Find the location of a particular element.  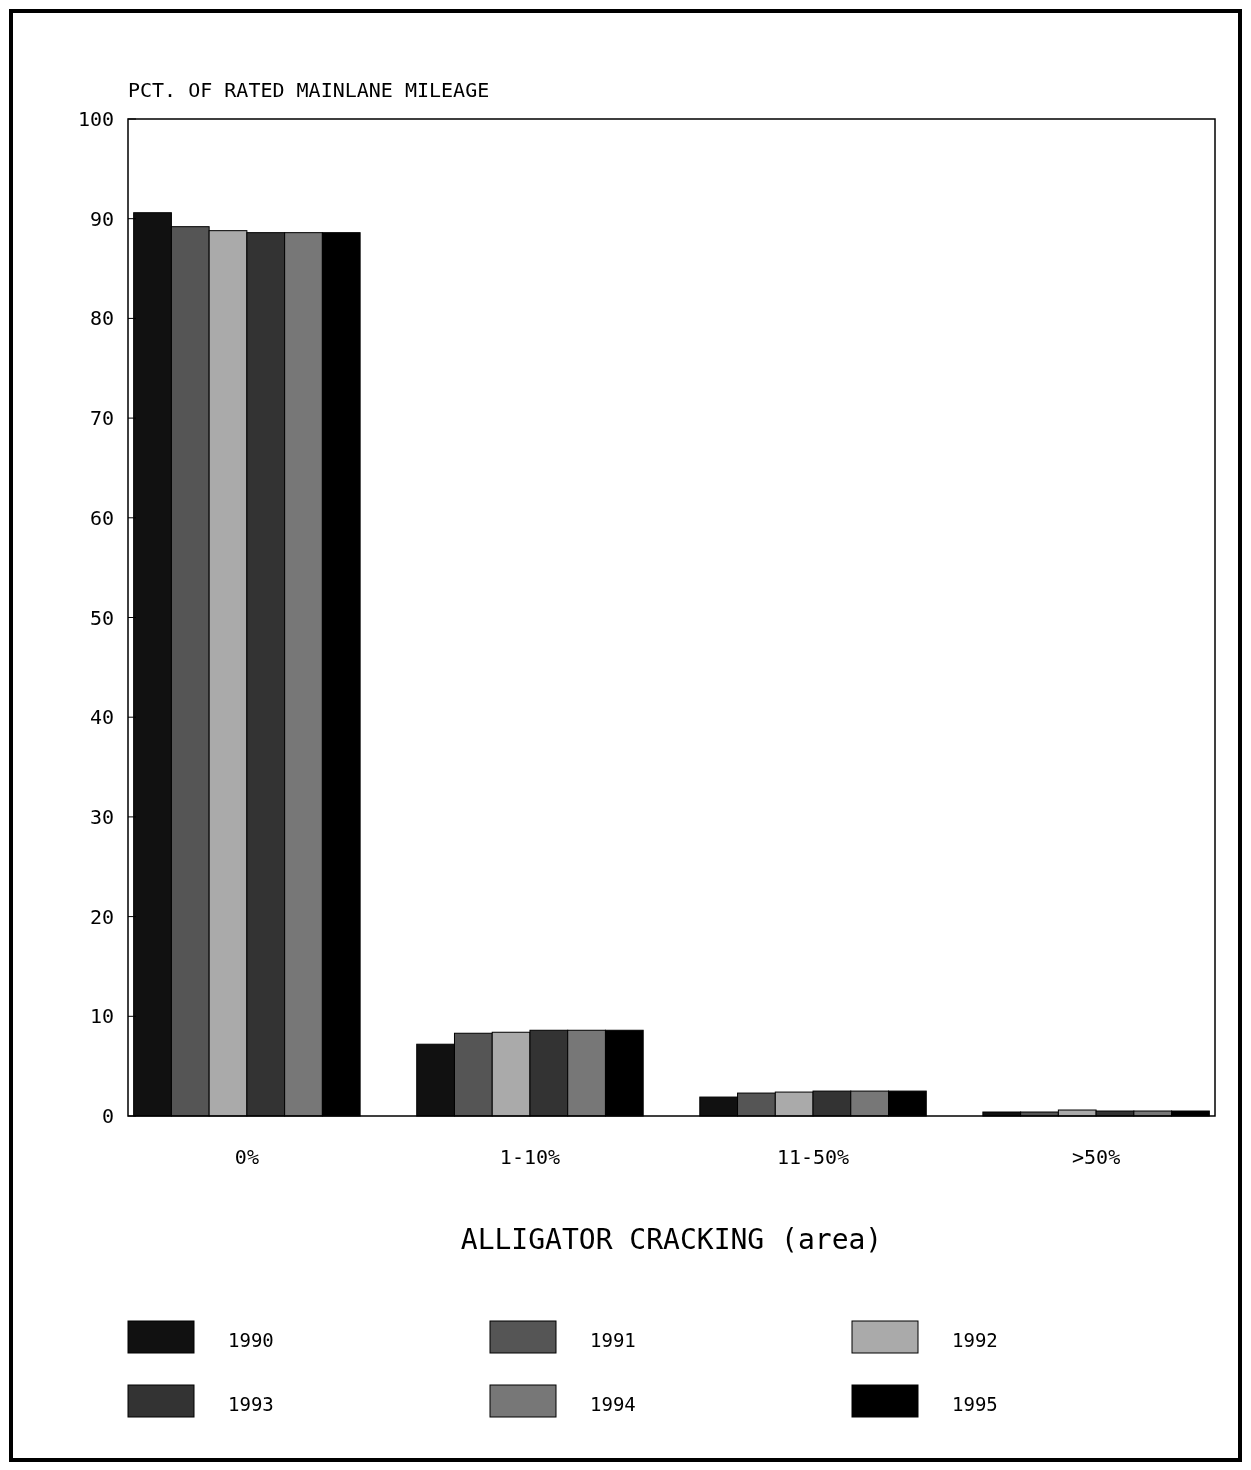

legend-label: 1991 is located at coordinates (613, 1340).